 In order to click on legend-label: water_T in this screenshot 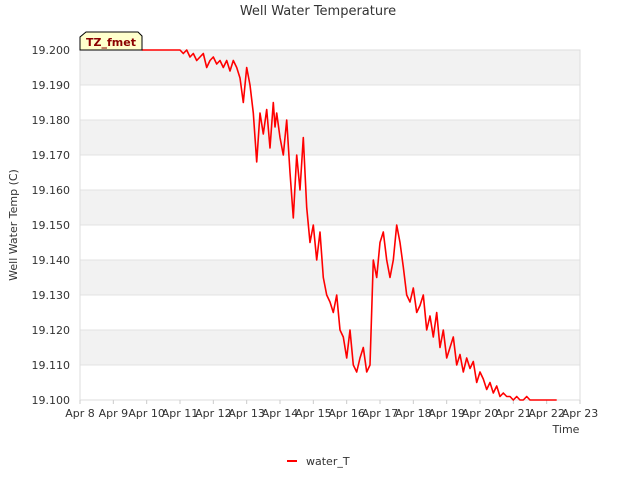, I will do `click(328, 461)`.